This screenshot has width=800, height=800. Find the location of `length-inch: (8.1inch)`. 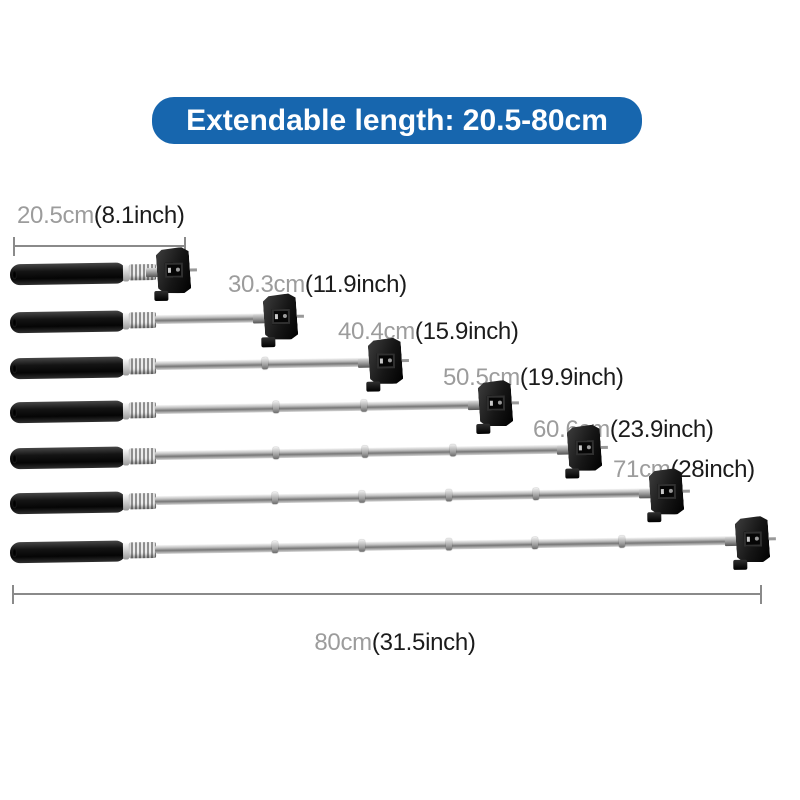

length-inch: (8.1inch) is located at coordinates (139, 215).